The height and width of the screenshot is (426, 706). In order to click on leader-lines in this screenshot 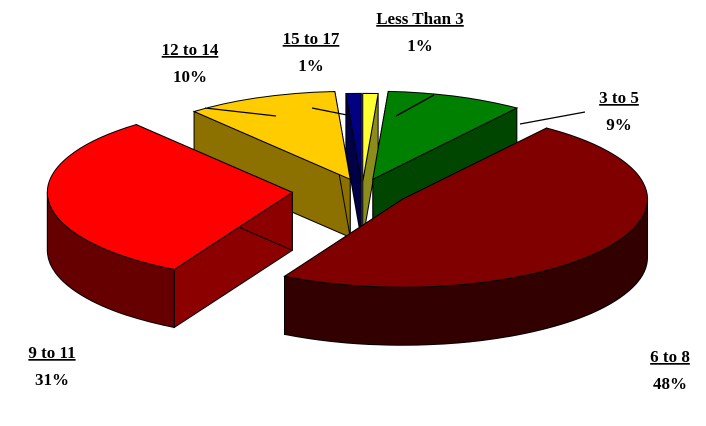, I will do `click(395, 109)`.